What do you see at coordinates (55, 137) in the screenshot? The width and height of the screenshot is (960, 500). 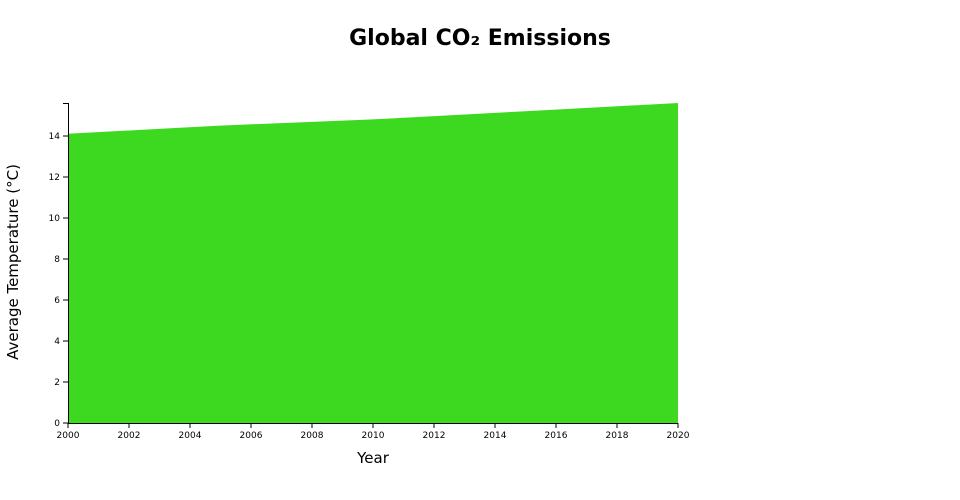 I see `y-tick-label: 14` at bounding box center [55, 137].